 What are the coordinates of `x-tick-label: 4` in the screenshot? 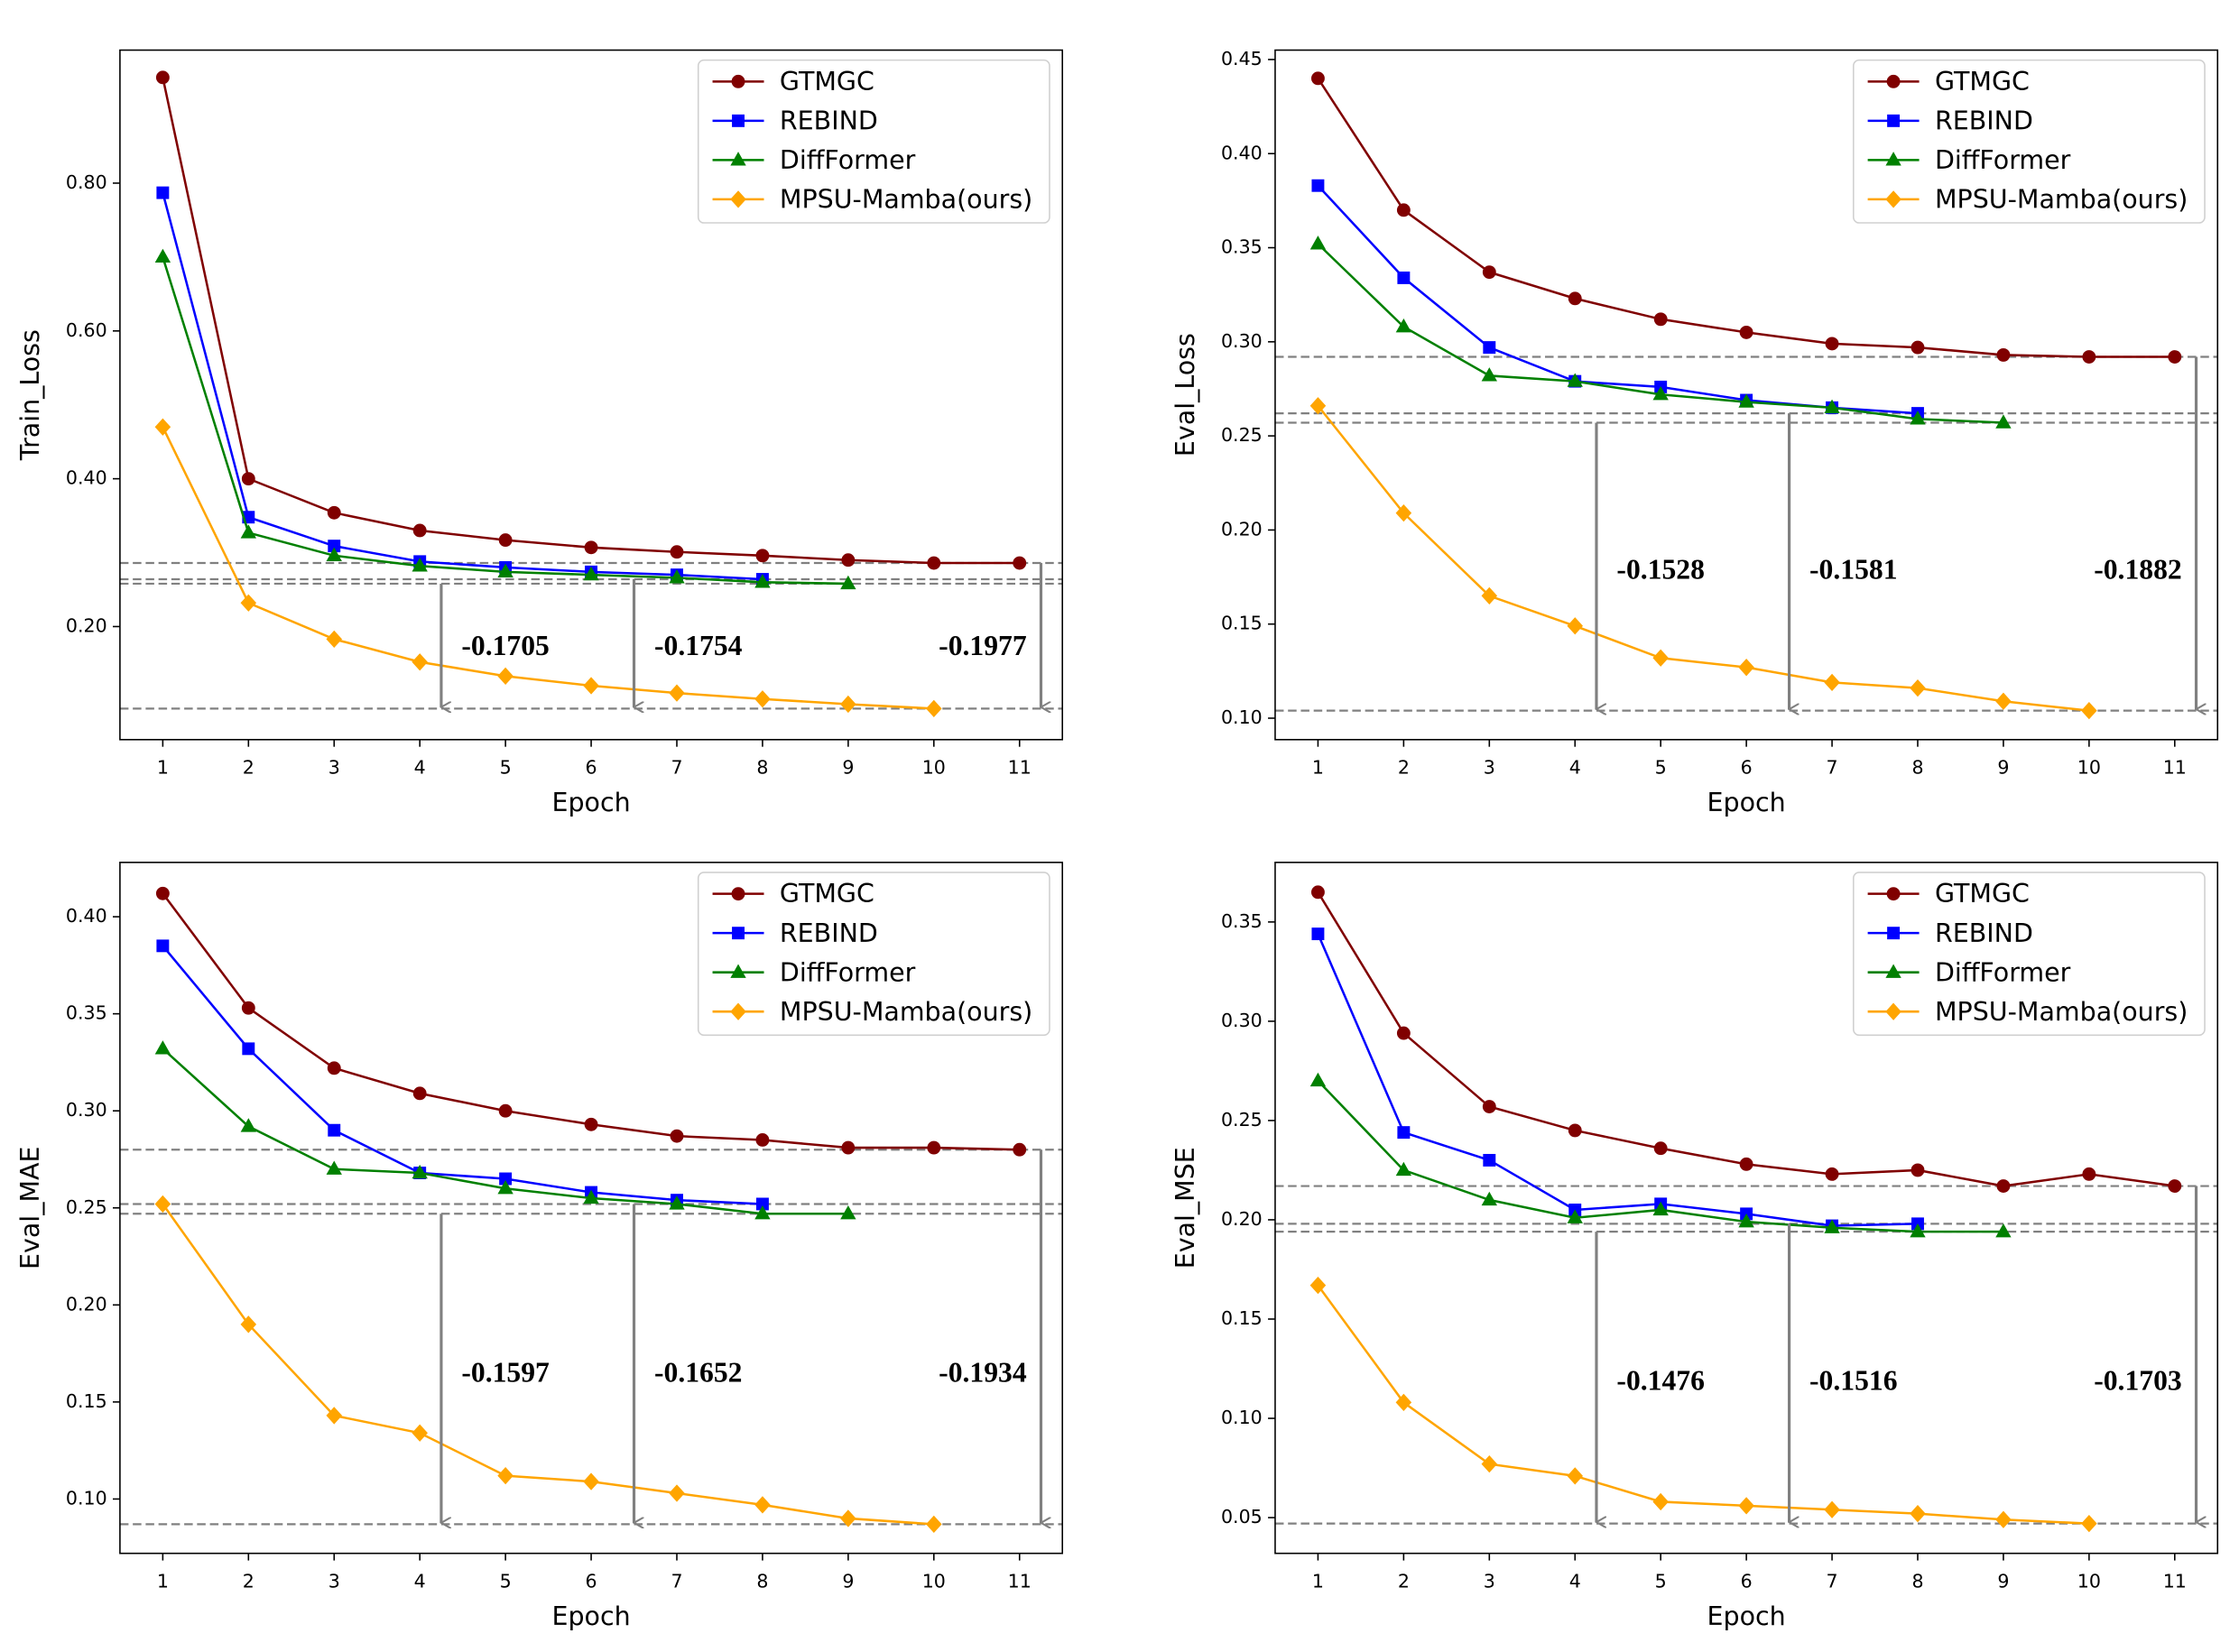 It's located at (420, 1581).